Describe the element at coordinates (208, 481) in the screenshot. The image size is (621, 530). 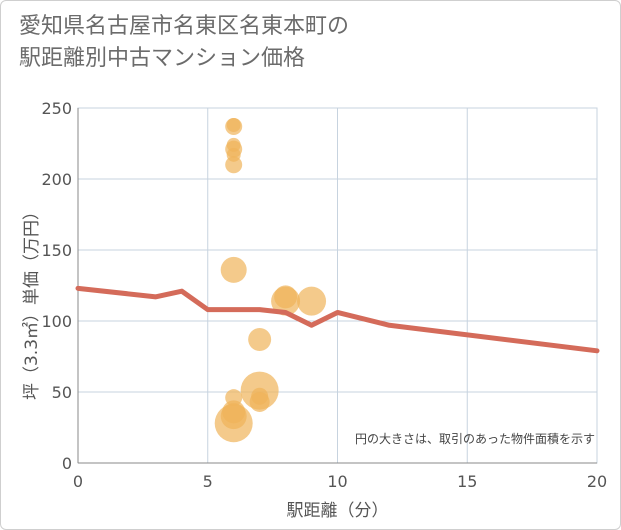
I see `x-tick-label: 5` at that location.